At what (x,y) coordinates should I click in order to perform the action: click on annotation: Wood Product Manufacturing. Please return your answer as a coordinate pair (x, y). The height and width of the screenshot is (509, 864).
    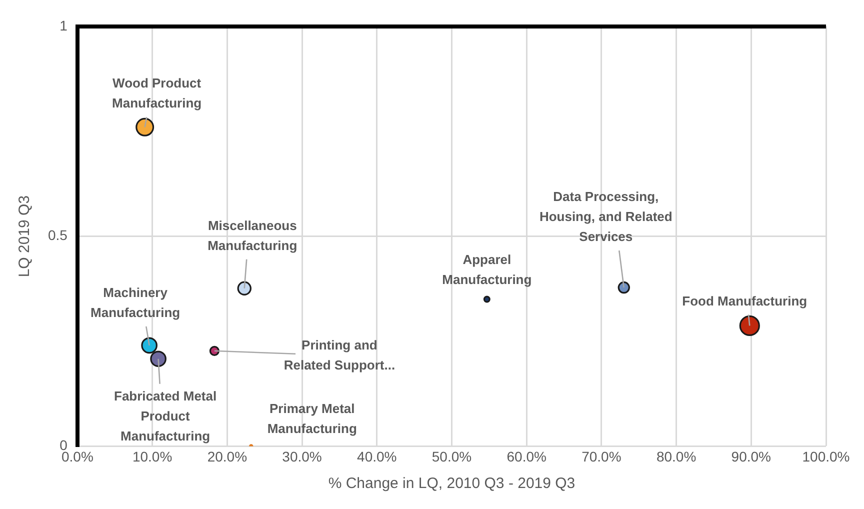
    Looking at the image, I should click on (157, 93).